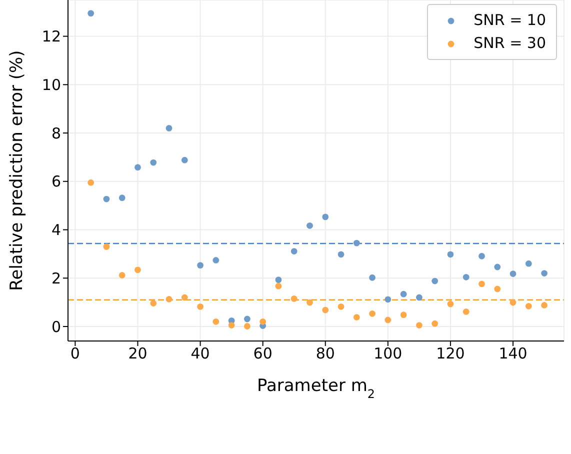 This screenshot has width=571, height=454. Describe the element at coordinates (51, 37) in the screenshot. I see `y-tick-label: 12` at that location.